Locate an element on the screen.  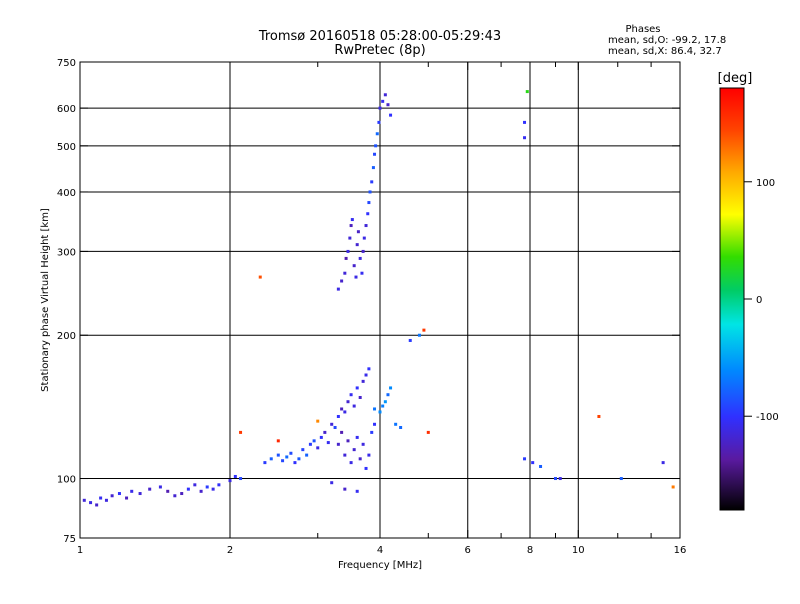
y-tick-label: 750 is located at coordinates (66, 63).